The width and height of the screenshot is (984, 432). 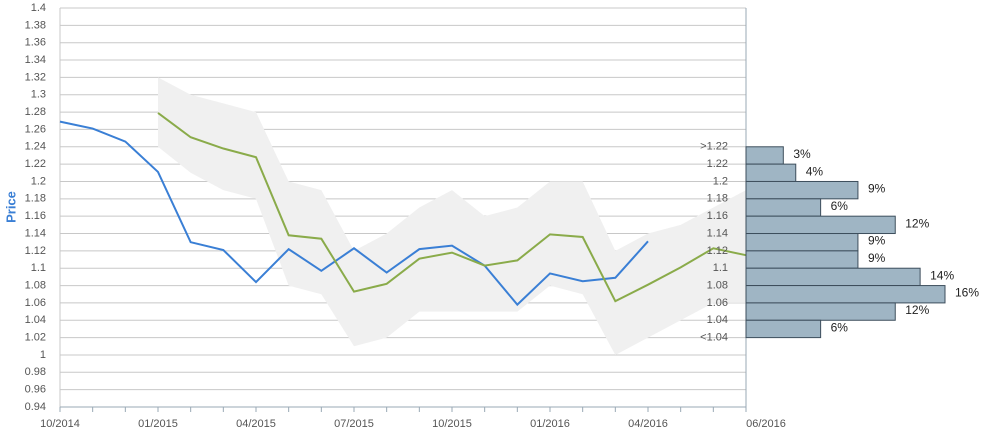 I want to click on bin-label: 1.14, so click(x=717, y=233).